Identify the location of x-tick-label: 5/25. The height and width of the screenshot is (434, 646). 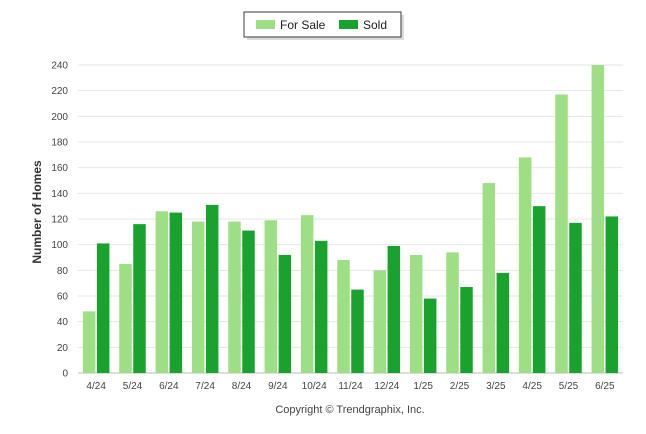
(569, 386).